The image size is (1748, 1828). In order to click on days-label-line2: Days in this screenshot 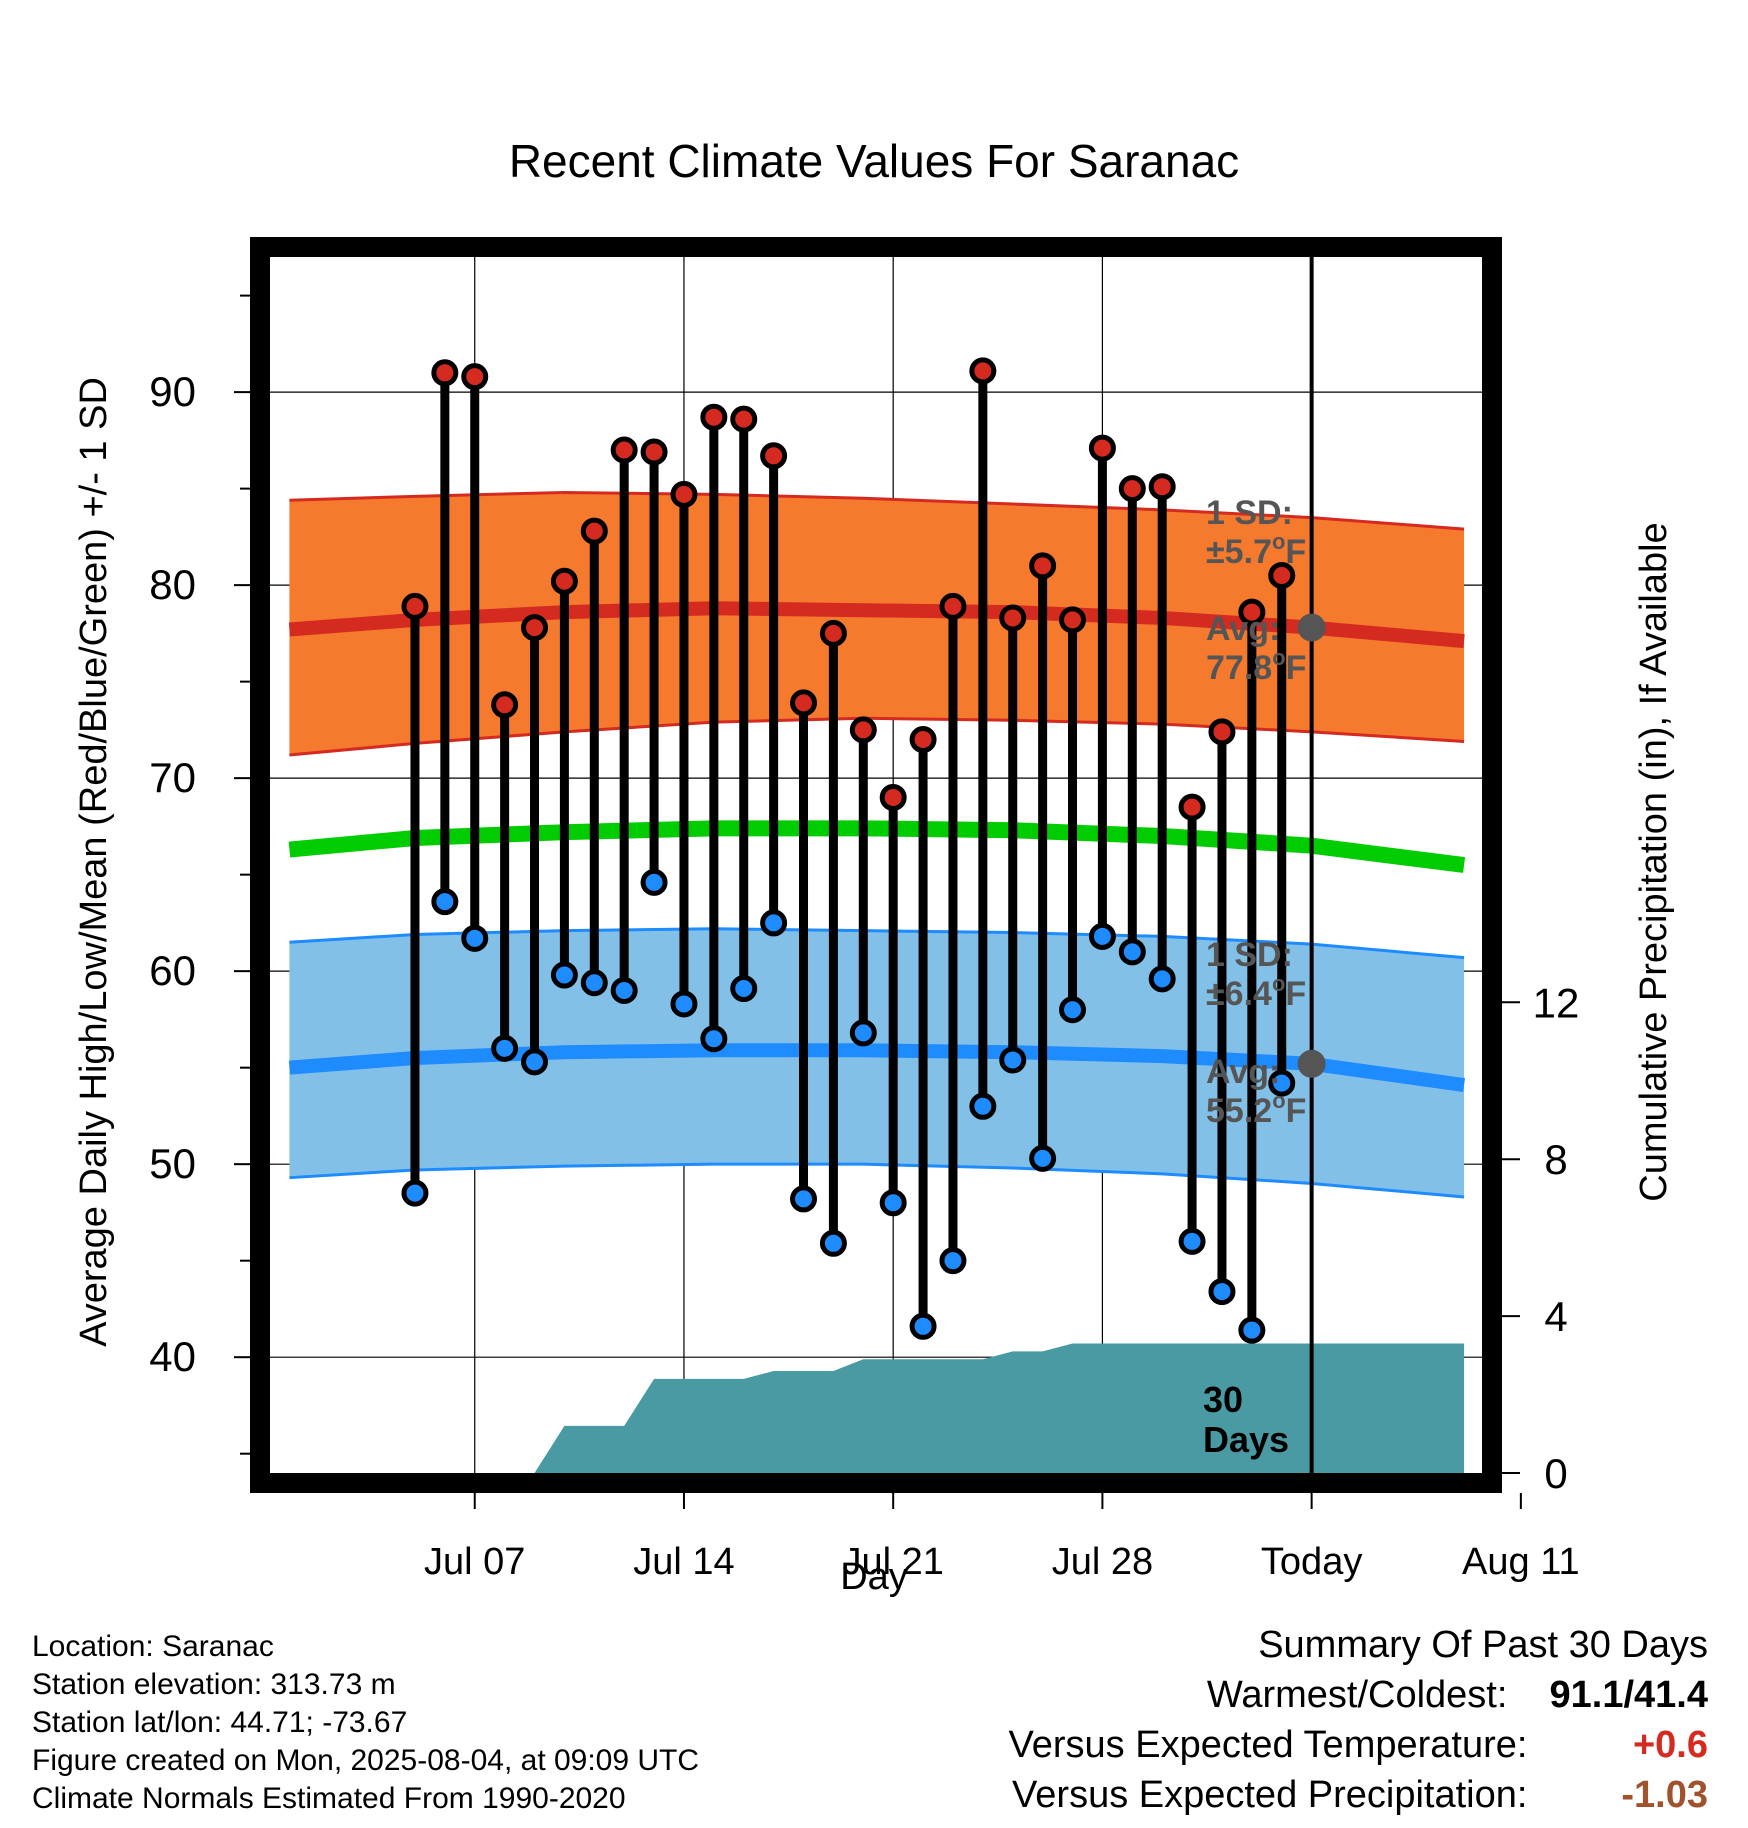, I will do `click(1246, 1439)`.